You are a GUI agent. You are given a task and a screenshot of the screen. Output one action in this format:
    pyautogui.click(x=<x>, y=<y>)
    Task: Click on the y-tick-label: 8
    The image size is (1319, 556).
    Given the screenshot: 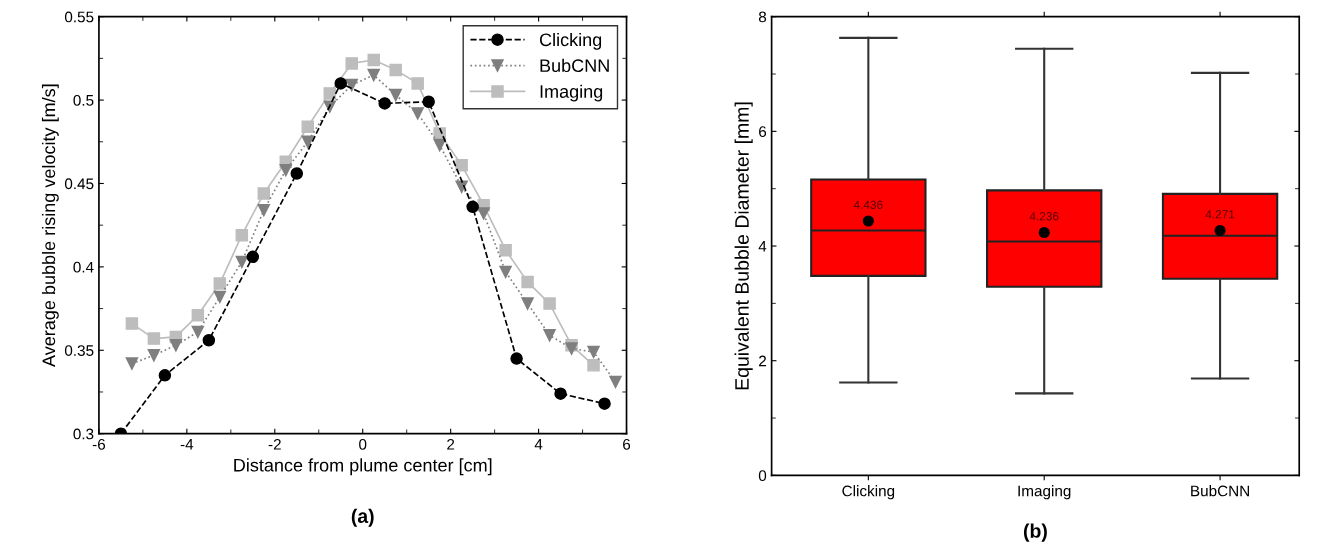 What is the action you would take?
    pyautogui.click(x=762, y=17)
    